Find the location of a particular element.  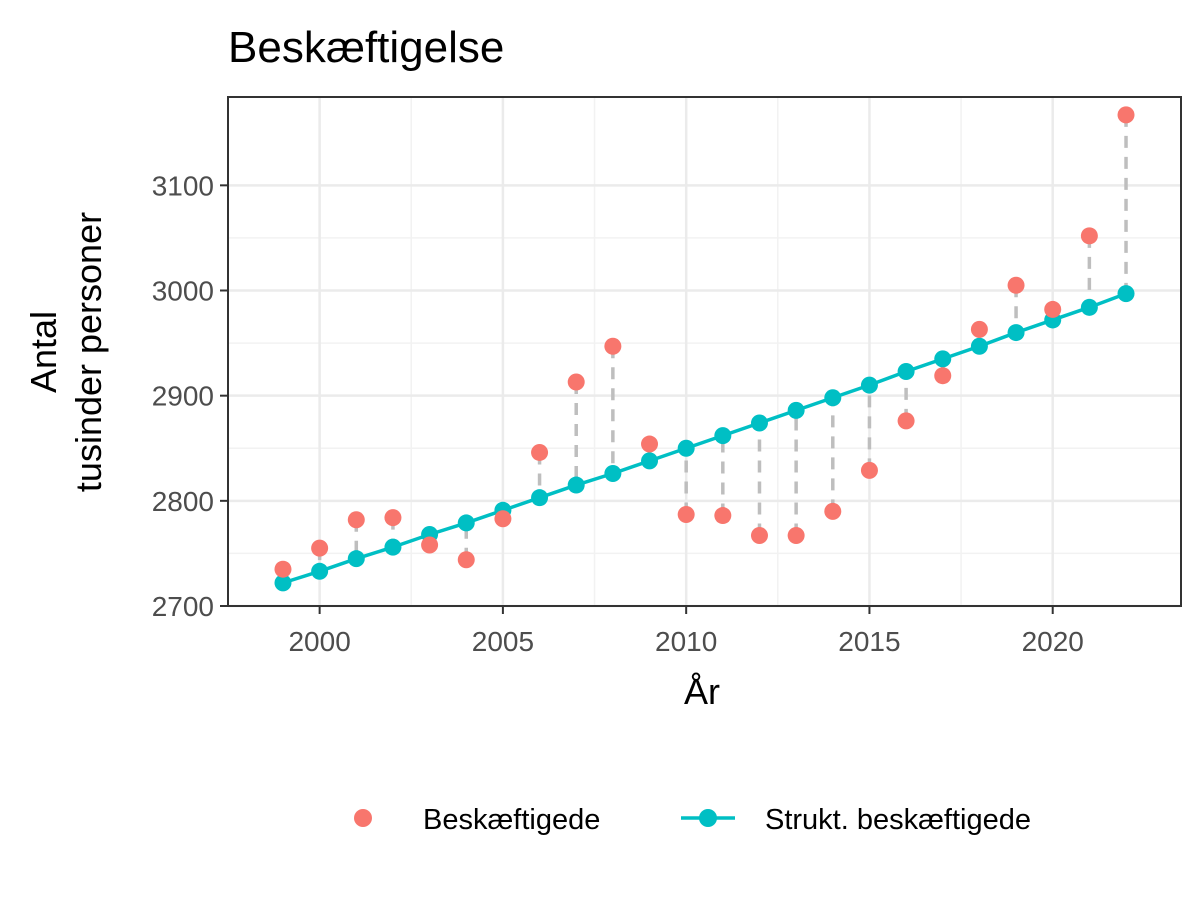

y-axis-title-line-1: Antal is located at coordinates (43, 352).